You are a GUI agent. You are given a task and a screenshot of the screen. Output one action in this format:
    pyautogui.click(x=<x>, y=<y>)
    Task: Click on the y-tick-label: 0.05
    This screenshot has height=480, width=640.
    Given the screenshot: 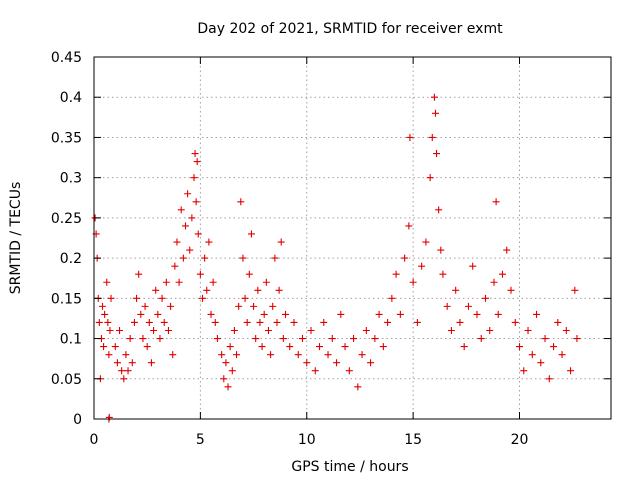 What is the action you would take?
    pyautogui.click(x=66, y=380)
    